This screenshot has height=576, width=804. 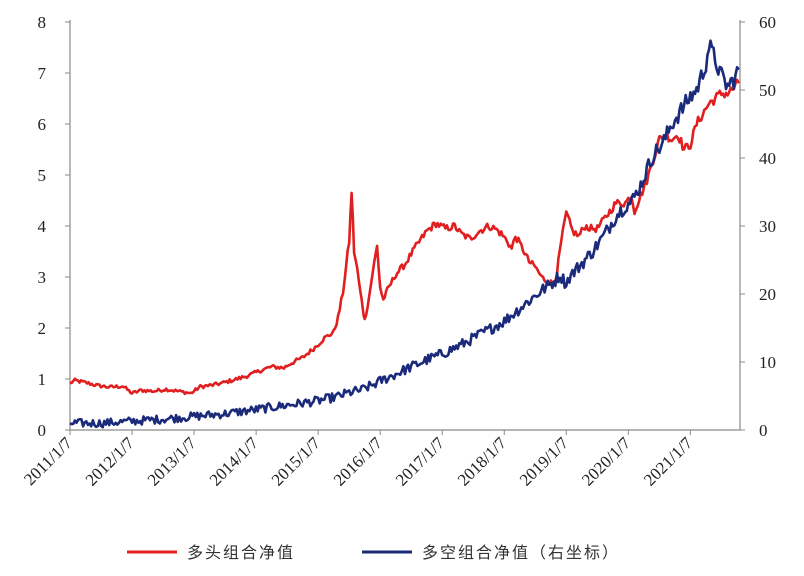 What do you see at coordinates (42, 175) in the screenshot?
I see `left-tick-label: 5` at bounding box center [42, 175].